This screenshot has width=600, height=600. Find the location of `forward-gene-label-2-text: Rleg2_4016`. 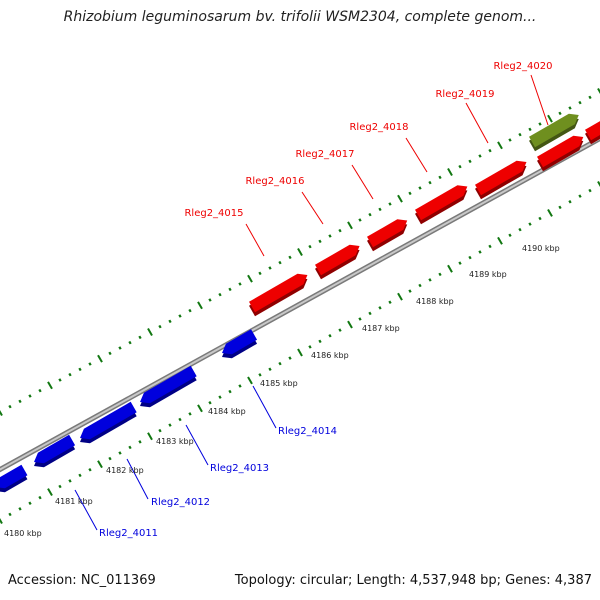

forward-gene-label-2-text: Rleg2_4016 is located at coordinates (274, 181).